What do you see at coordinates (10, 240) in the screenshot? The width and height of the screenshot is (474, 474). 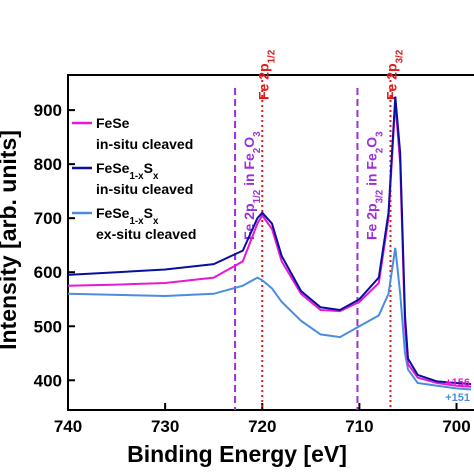 I see `y-axis-label: Intensity [arb. units]` at bounding box center [10, 240].